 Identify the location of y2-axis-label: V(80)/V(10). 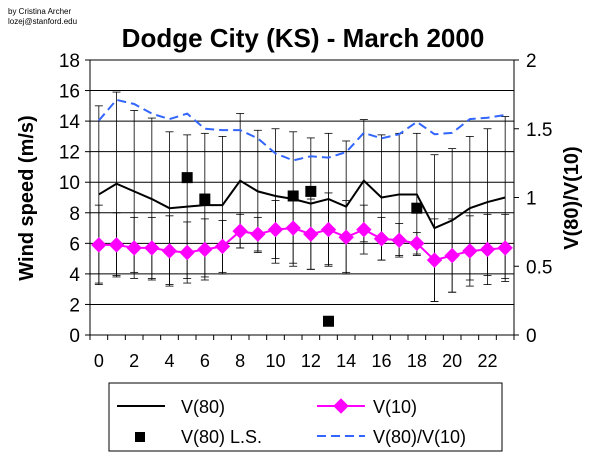
(572, 197).